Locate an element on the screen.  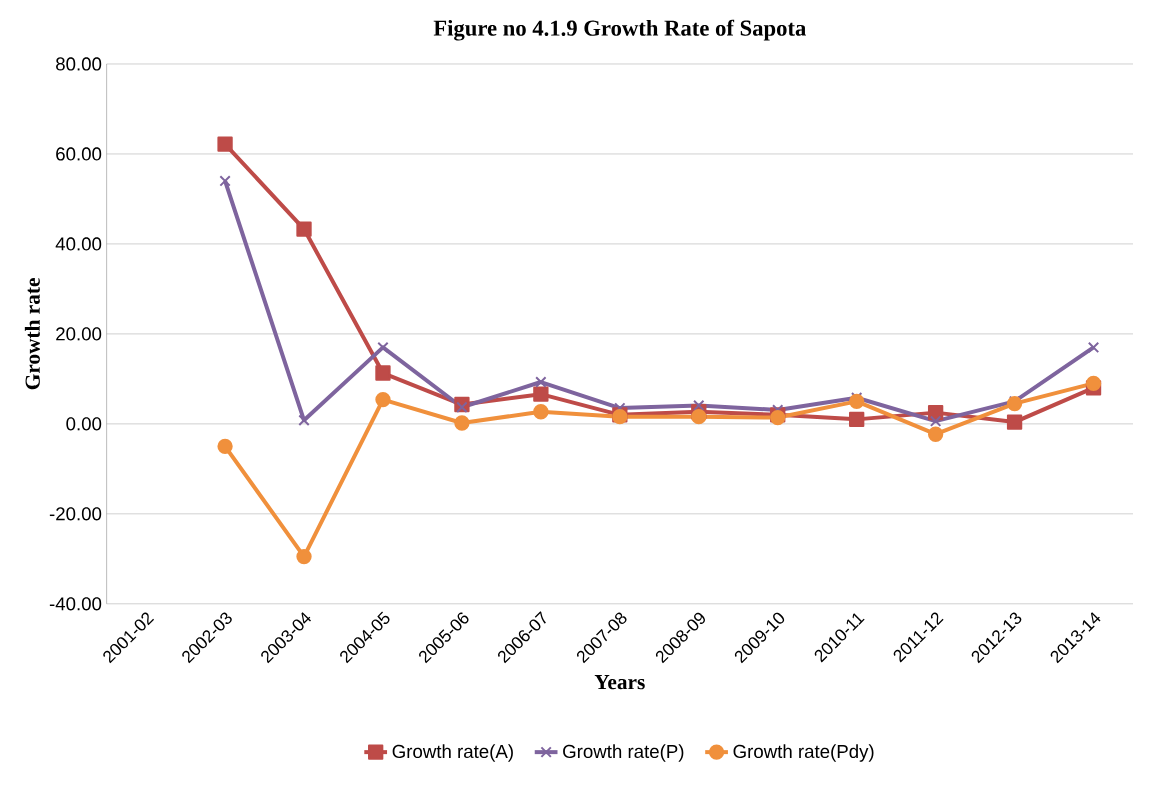
y-tick-label: -20.00 is located at coordinates (75, 514).